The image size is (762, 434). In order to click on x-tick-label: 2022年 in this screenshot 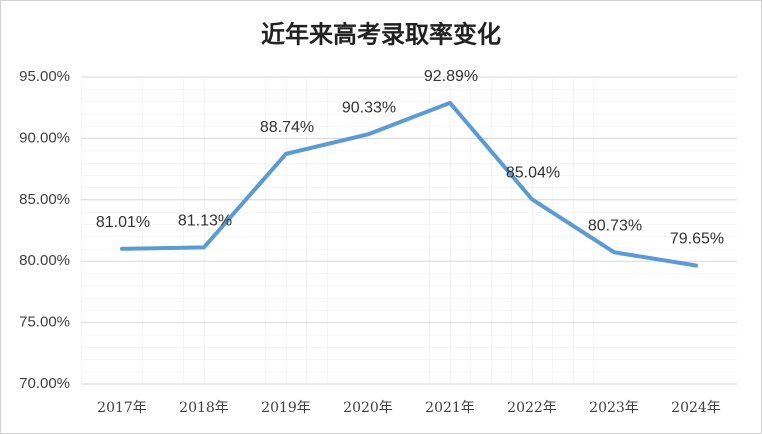, I will do `click(532, 408)`.